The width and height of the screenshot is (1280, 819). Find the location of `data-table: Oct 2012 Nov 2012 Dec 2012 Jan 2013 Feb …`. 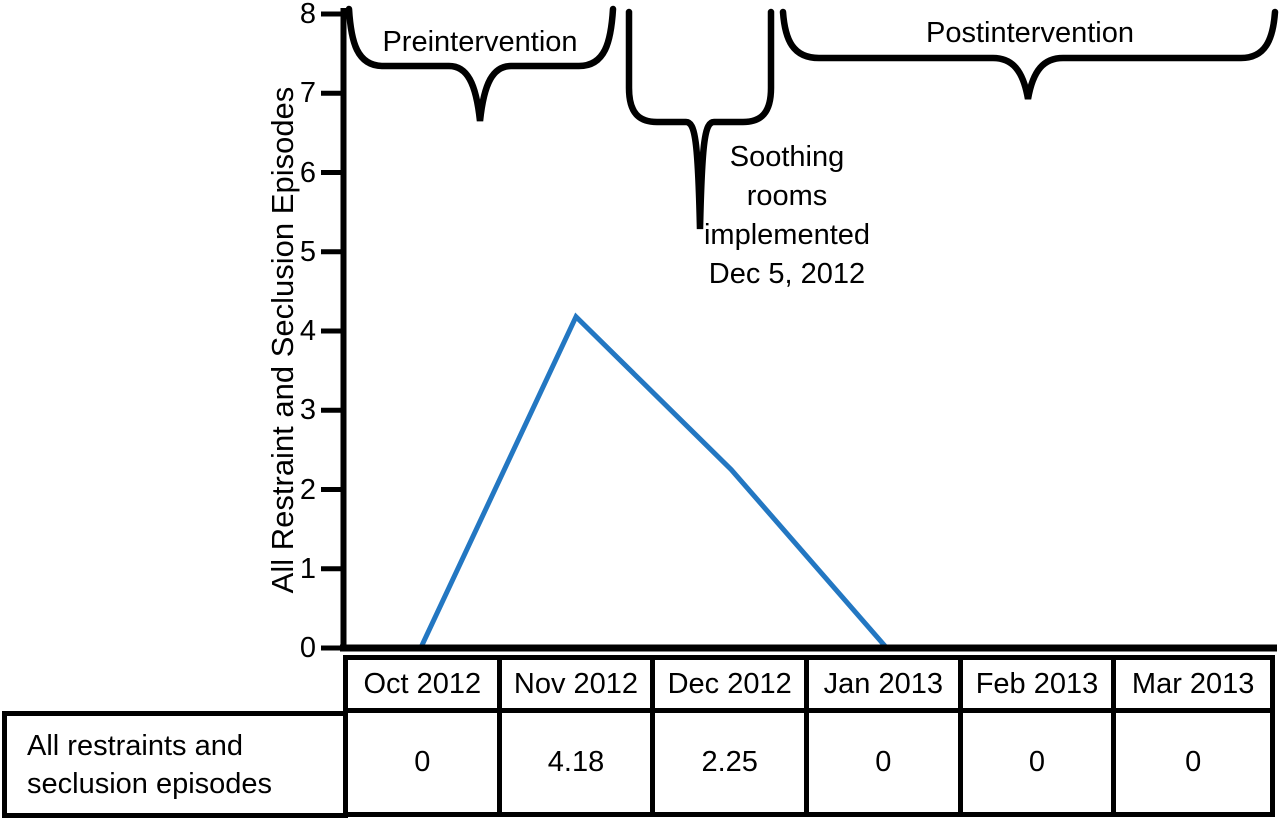

data-table: Oct 2012 Nov 2012 Dec 2012 Jan 2013 Feb … is located at coordinates (809, 736).